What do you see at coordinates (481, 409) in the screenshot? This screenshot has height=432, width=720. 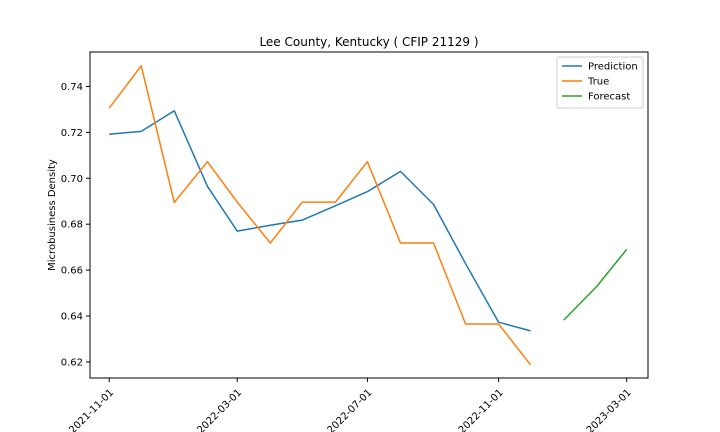 I see `x-tick-label: 2022-11-01` at bounding box center [481, 409].